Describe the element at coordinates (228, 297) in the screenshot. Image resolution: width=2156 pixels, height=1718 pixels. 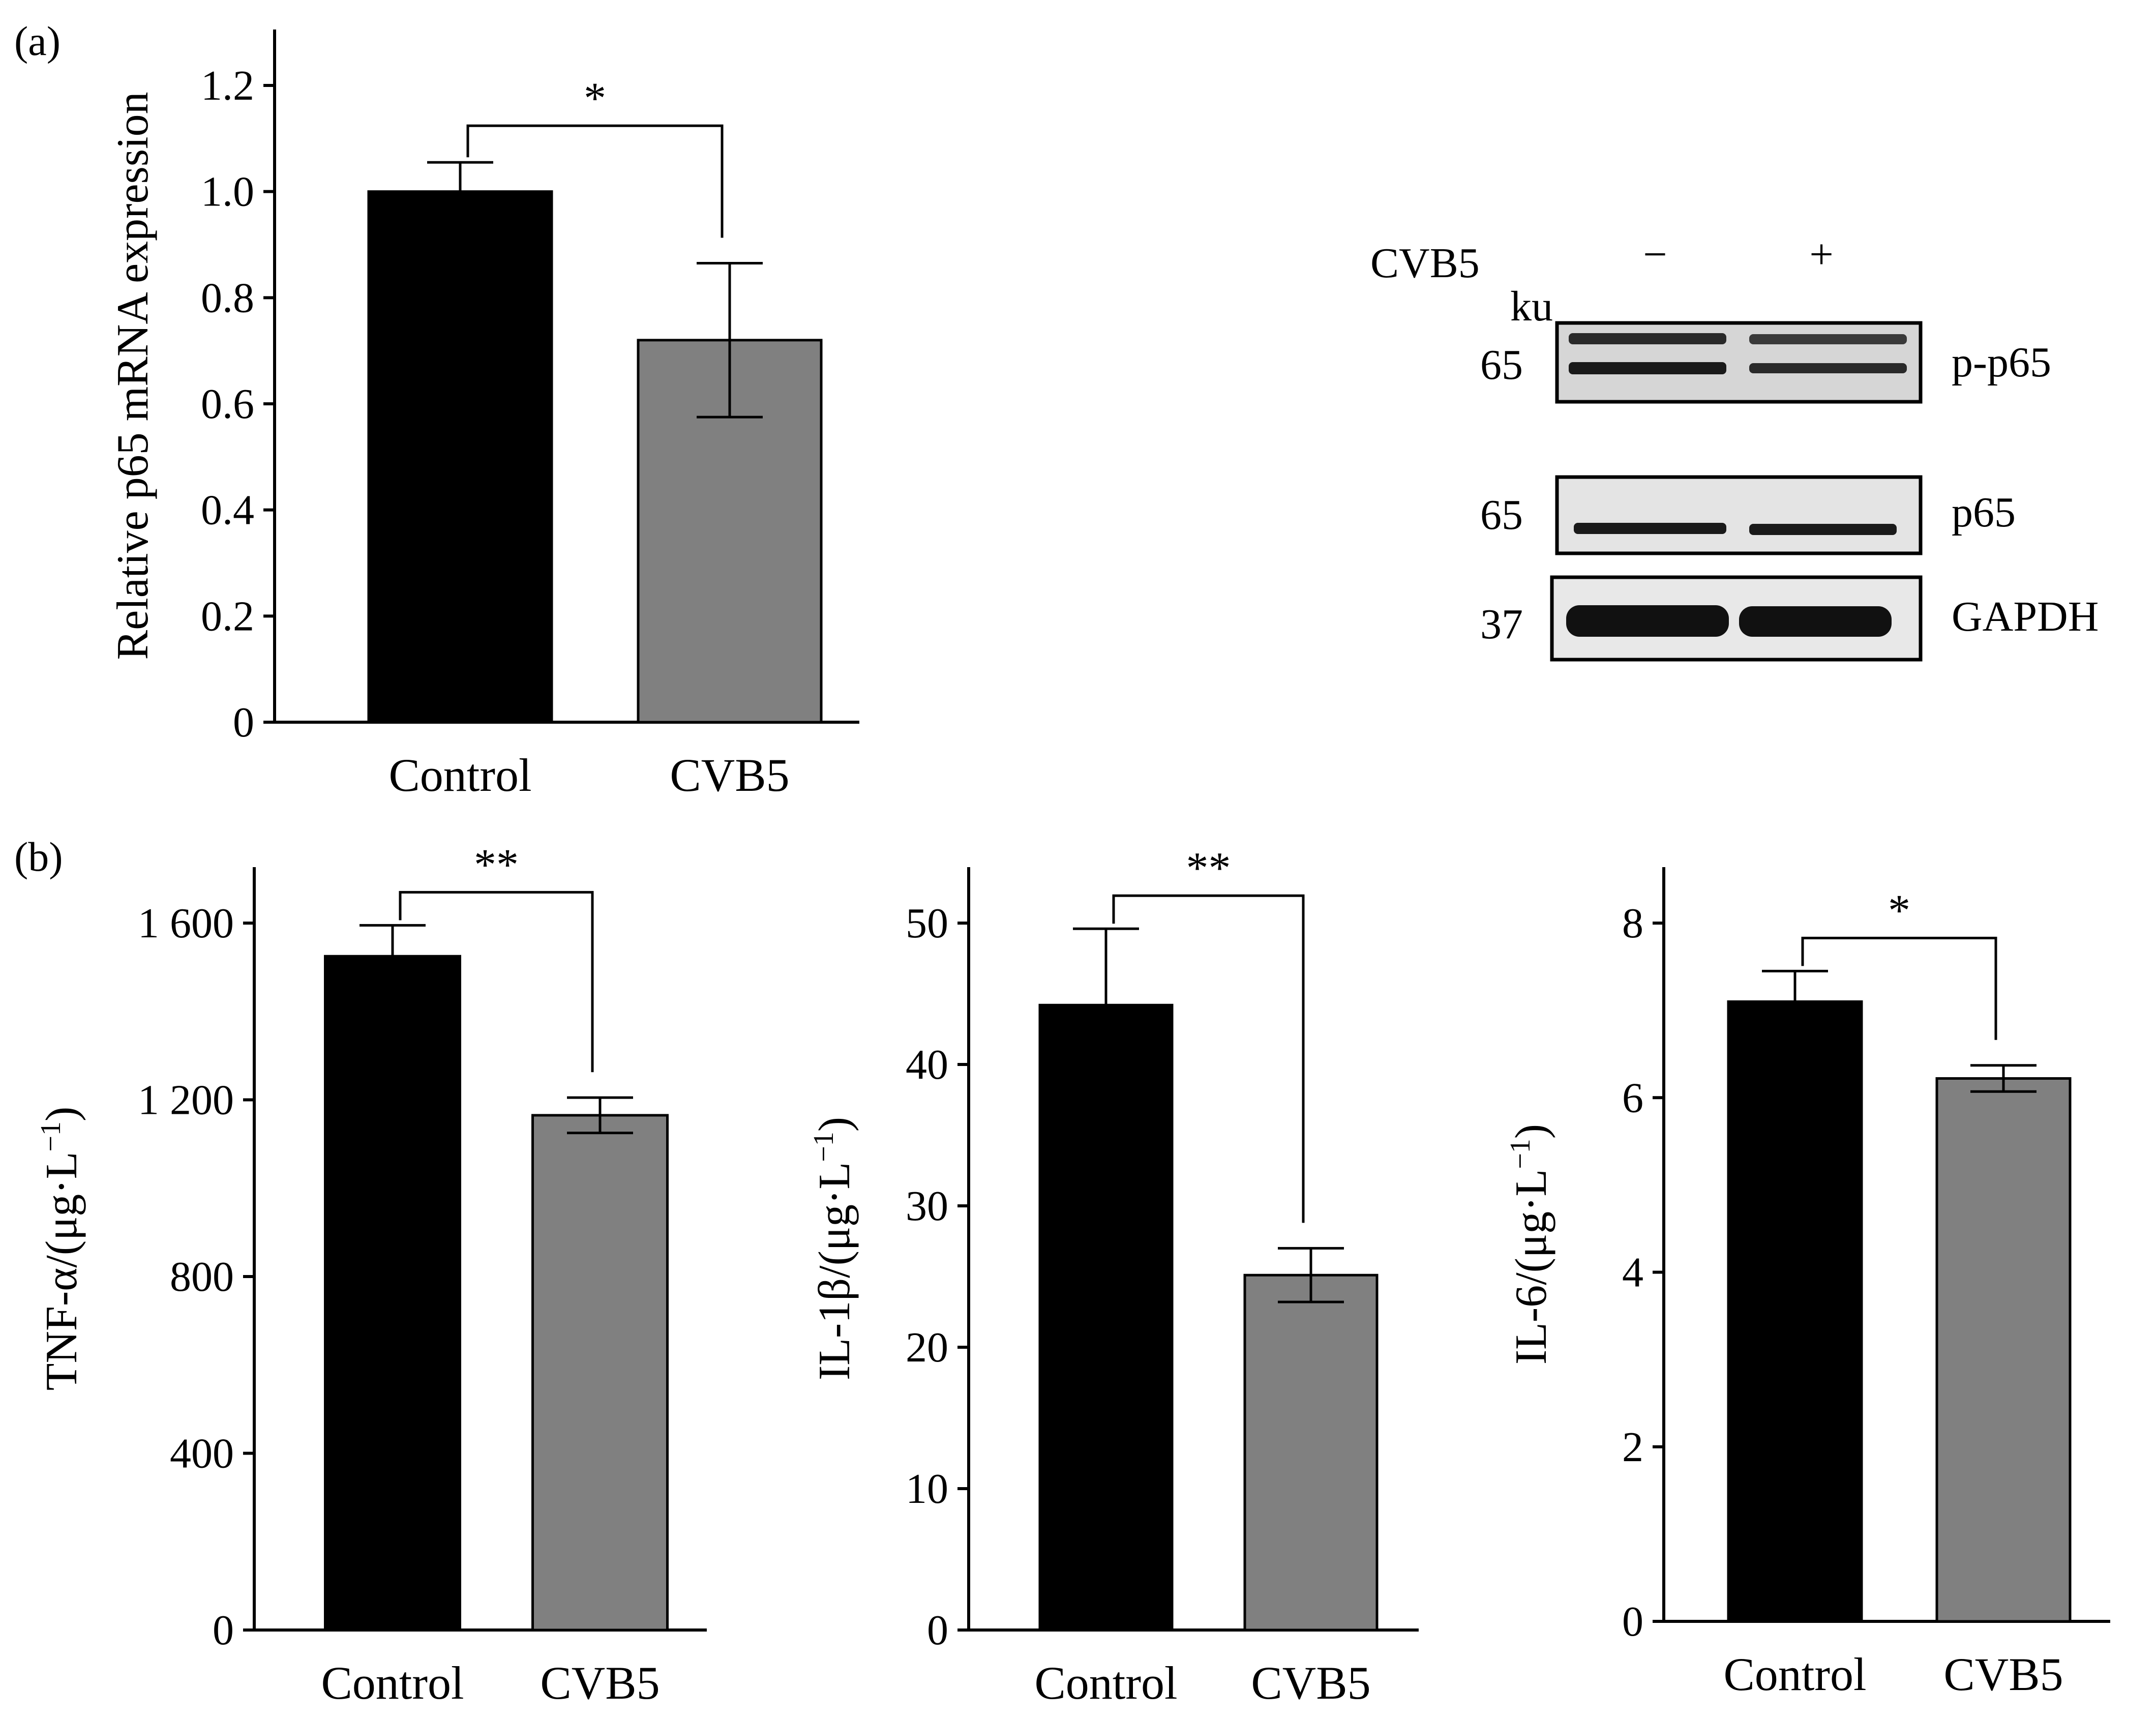
I see `y-tick-label: 0.8` at that location.